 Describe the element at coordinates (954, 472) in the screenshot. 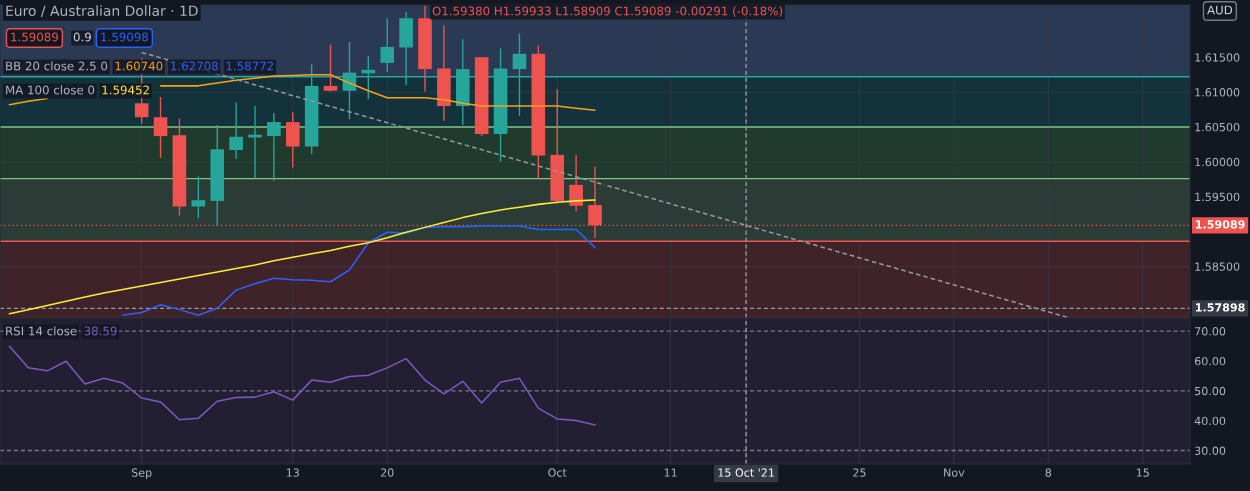

I see `x-tick-label: Nov` at that location.